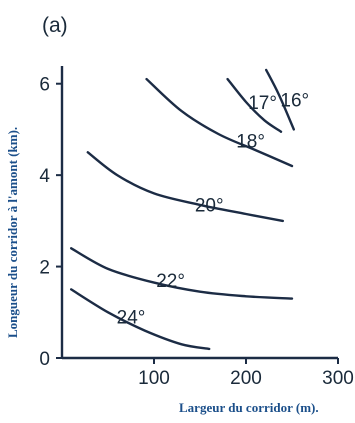 The height and width of the screenshot is (423, 355). Describe the element at coordinates (249, 407) in the screenshot. I see `x-axis-title: Largeur du corridor (m).` at that location.